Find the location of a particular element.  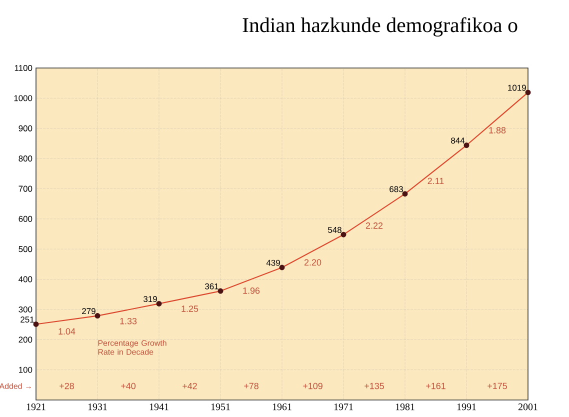

annotation: +161 is located at coordinates (436, 386).